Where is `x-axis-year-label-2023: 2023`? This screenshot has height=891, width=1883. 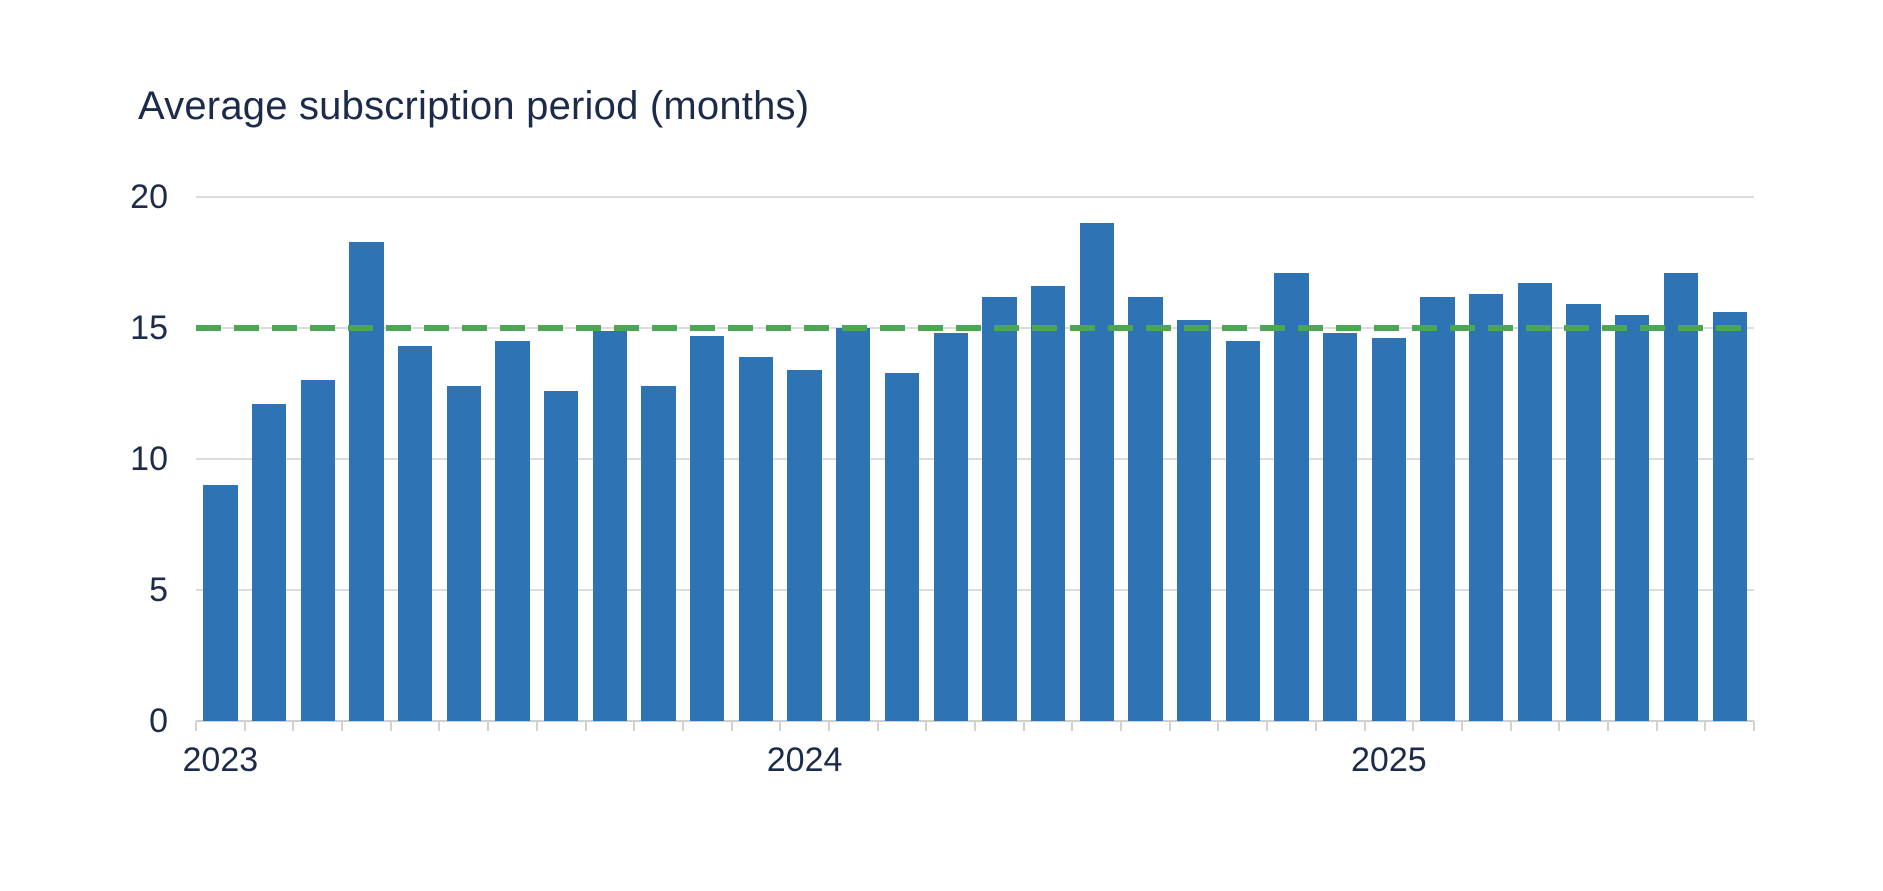 x-axis-year-label-2023: 2023 is located at coordinates (220, 760).